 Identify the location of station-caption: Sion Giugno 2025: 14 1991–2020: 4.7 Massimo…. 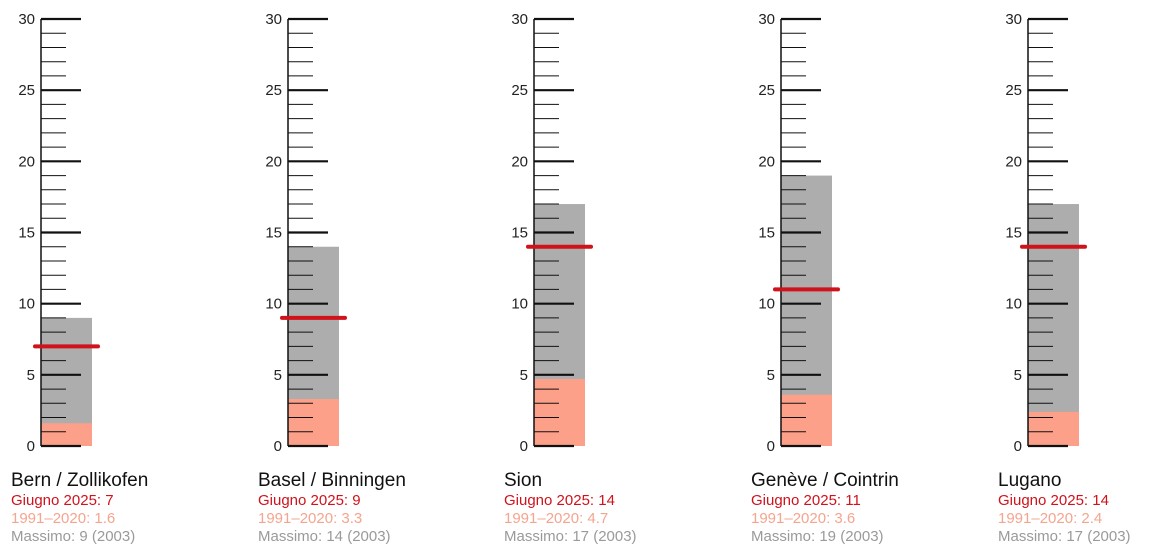
(624, 508).